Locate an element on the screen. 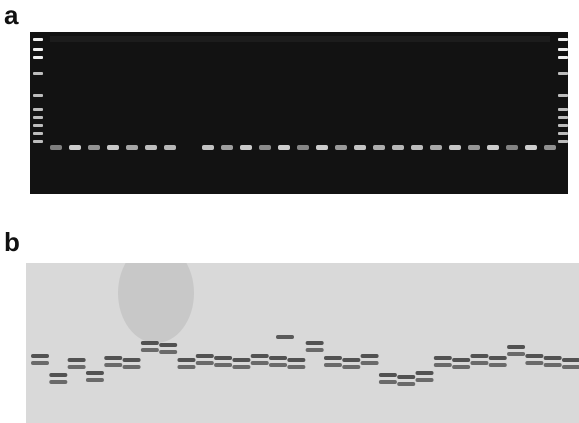 This screenshot has height=423, width=579. marker-ladder-left is located at coordinates (38, 90).